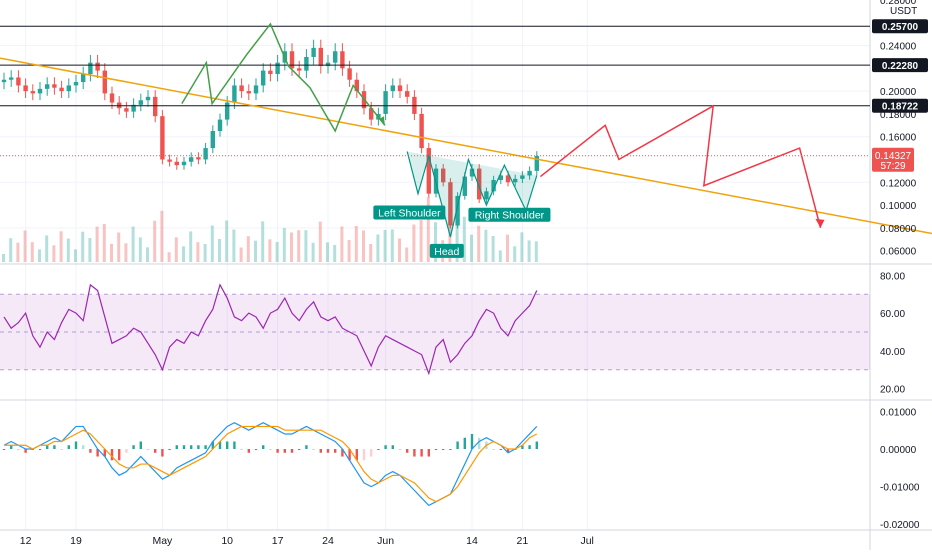 The width and height of the screenshot is (932, 555). I want to click on time-tick-label: 24, so click(328, 541).